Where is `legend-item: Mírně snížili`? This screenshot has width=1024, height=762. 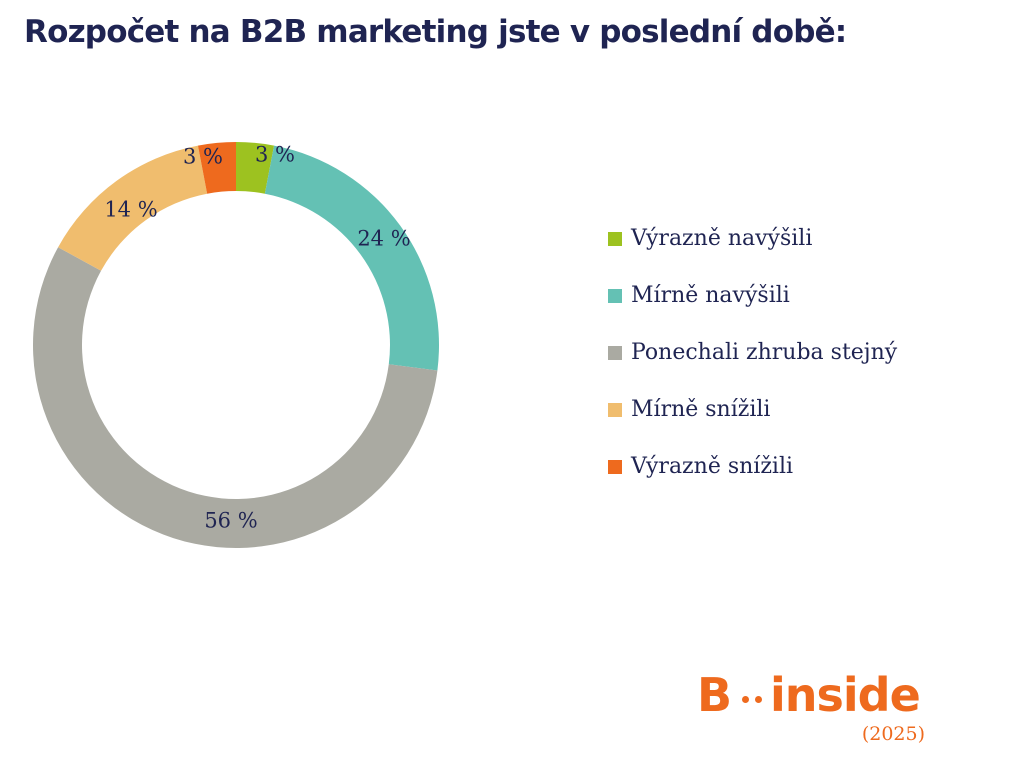 legend-item: Mírně snížili is located at coordinates (752, 409).